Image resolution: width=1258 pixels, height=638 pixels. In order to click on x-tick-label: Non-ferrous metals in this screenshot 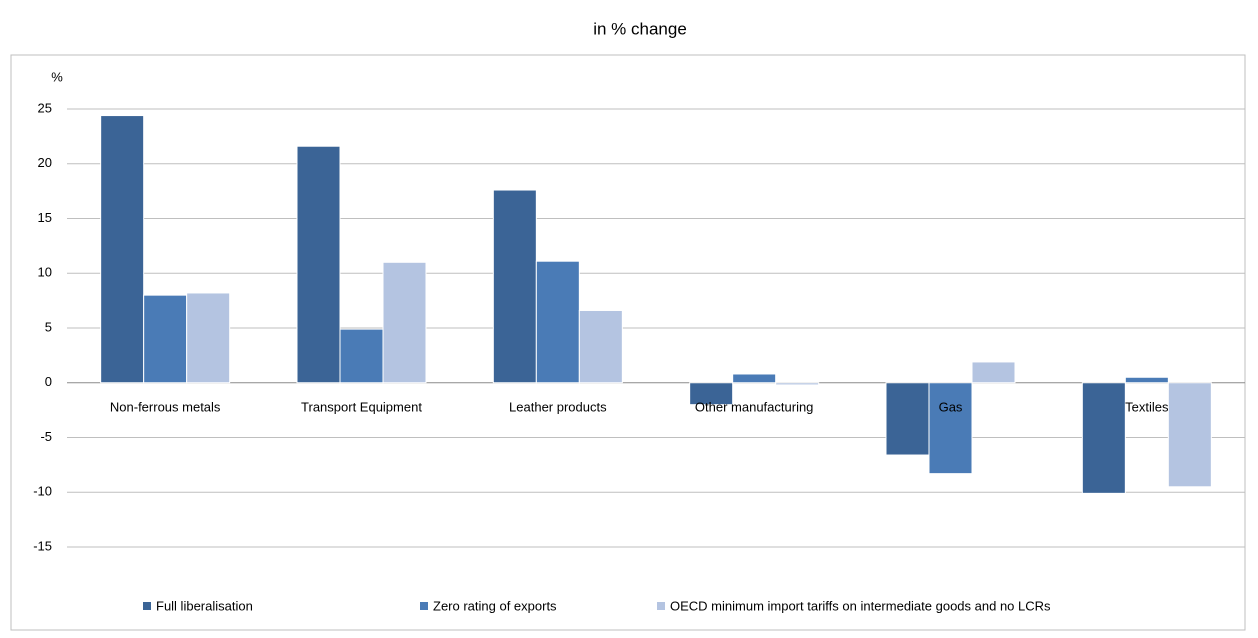, I will do `click(165, 406)`.